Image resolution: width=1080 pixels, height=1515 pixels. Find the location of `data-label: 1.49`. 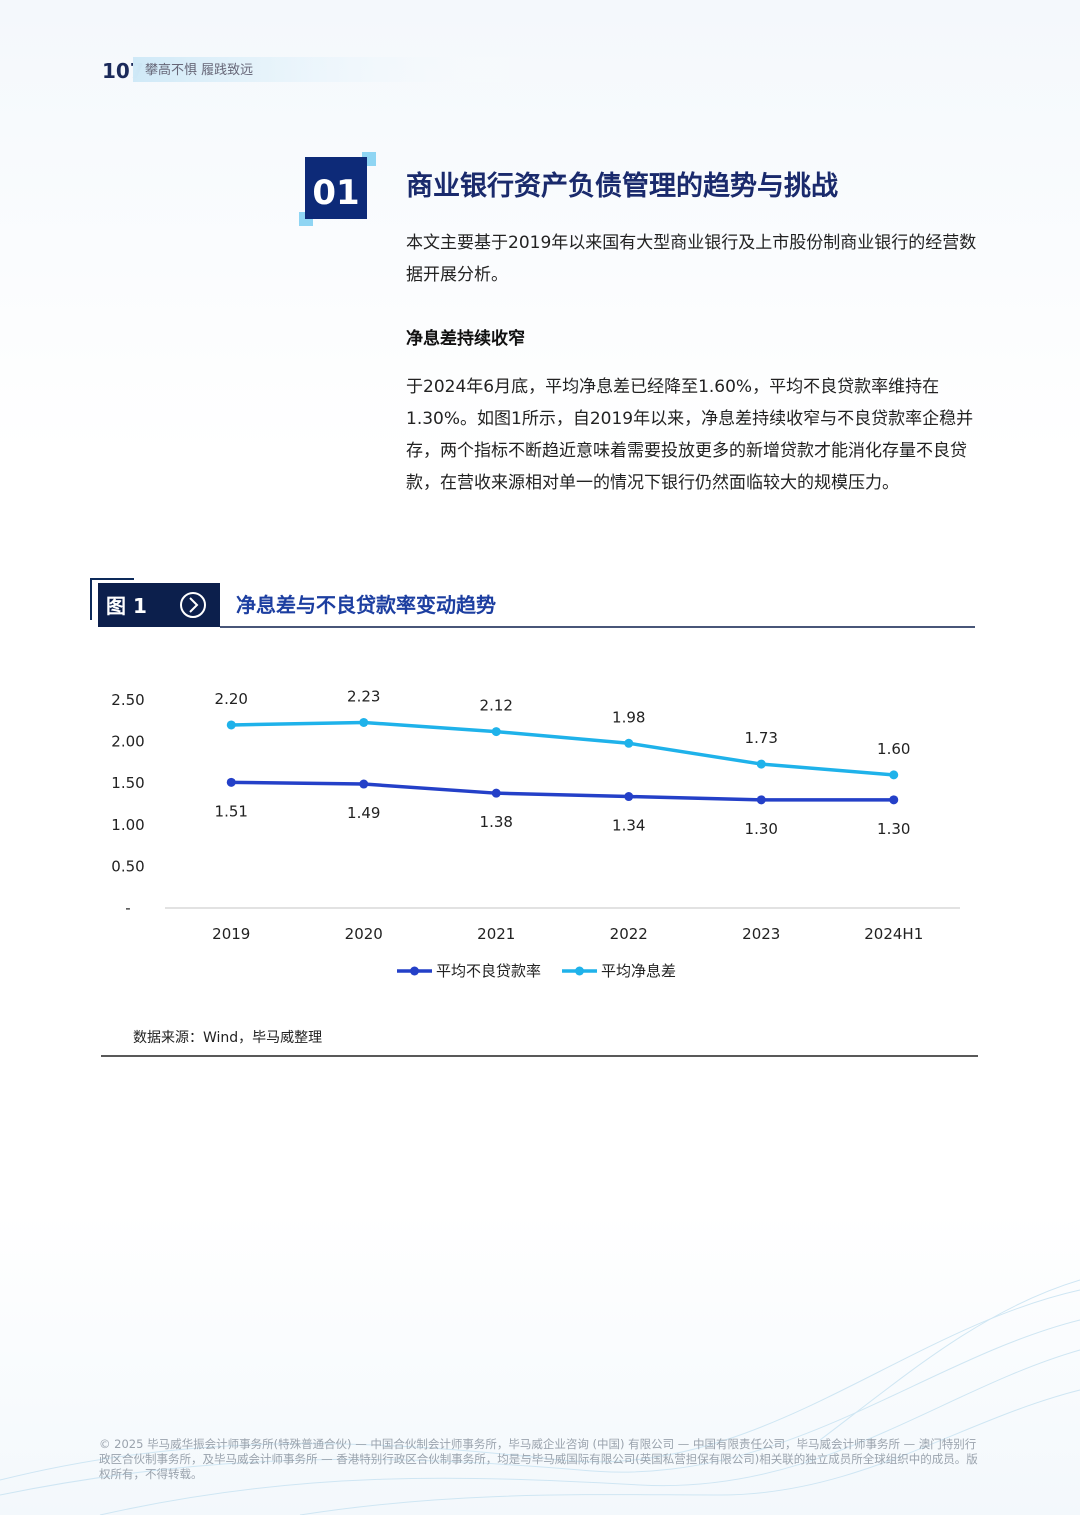

data-label: 1.49 is located at coordinates (363, 813).